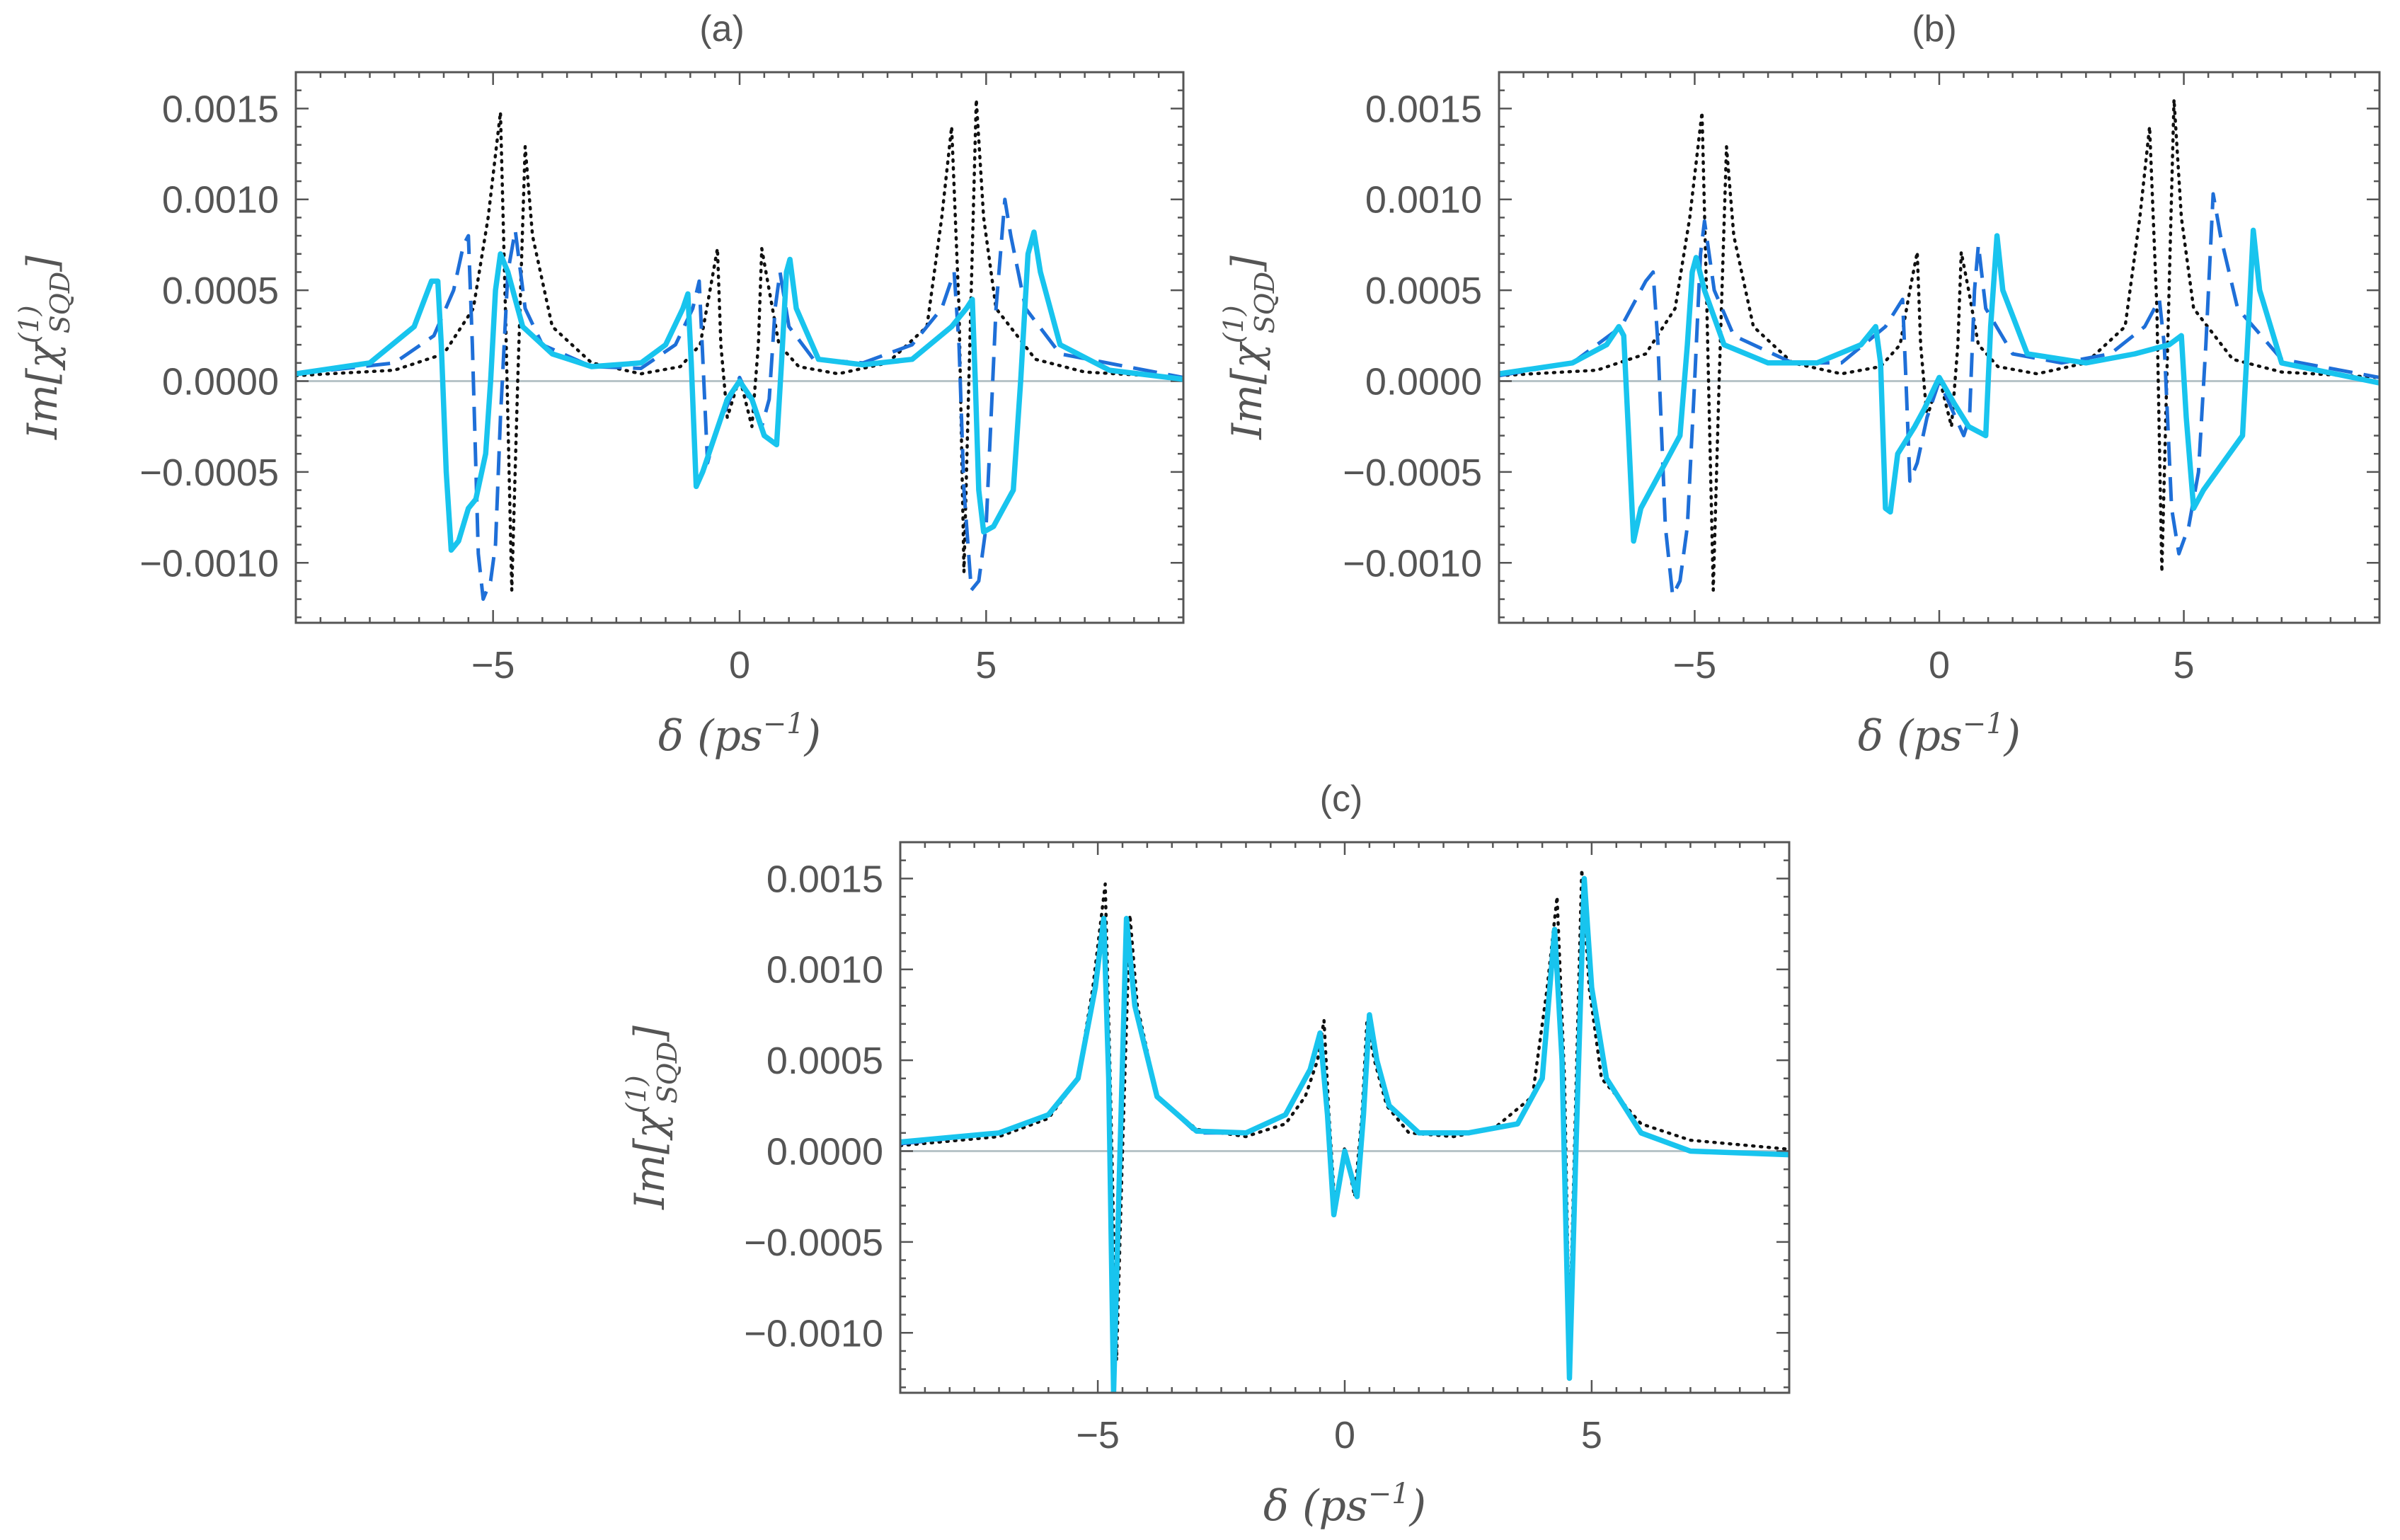 The height and width of the screenshot is (1540, 2400). Describe the element at coordinates (1341, 799) in the screenshot. I see `panel-title: (c)` at that location.